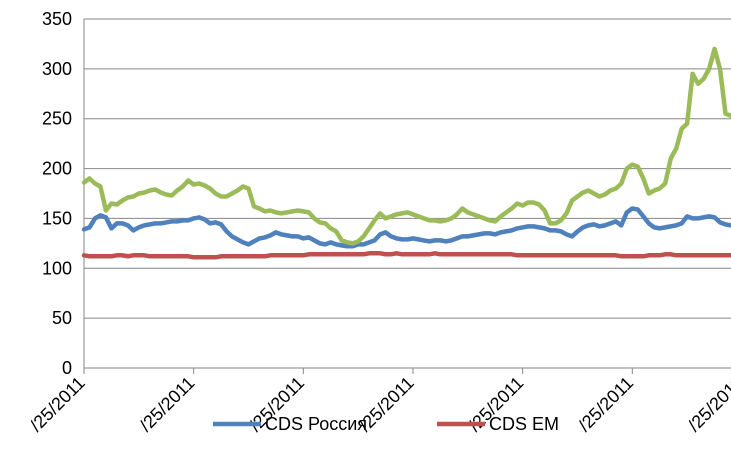  I want to click on y-tick-label: 350, so click(57, 19).